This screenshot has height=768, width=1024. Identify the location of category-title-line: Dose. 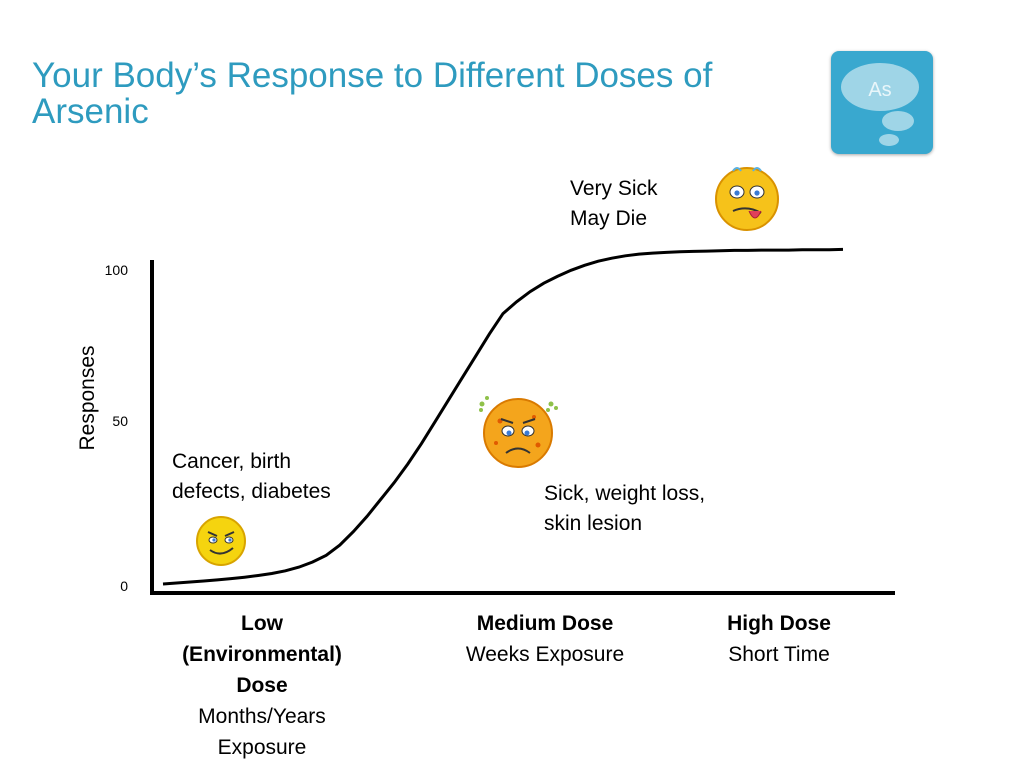
(262, 685).